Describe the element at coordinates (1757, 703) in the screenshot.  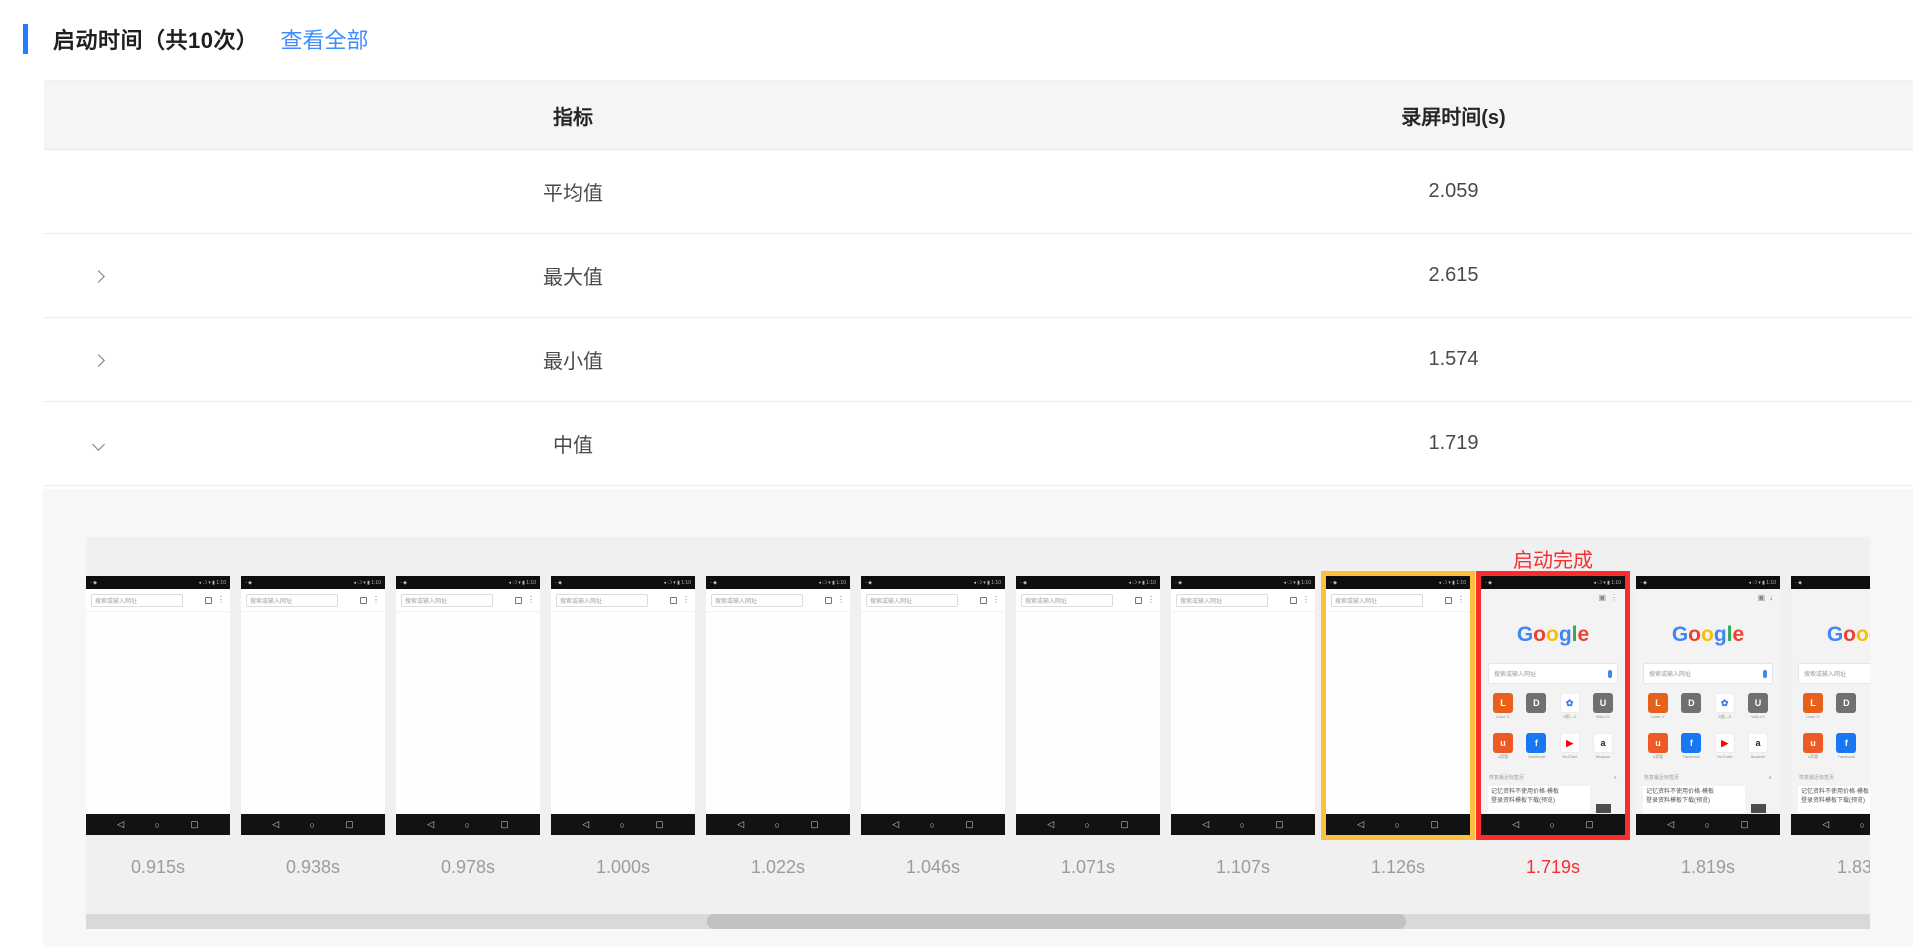
I see `u-app-icon: U` at that location.